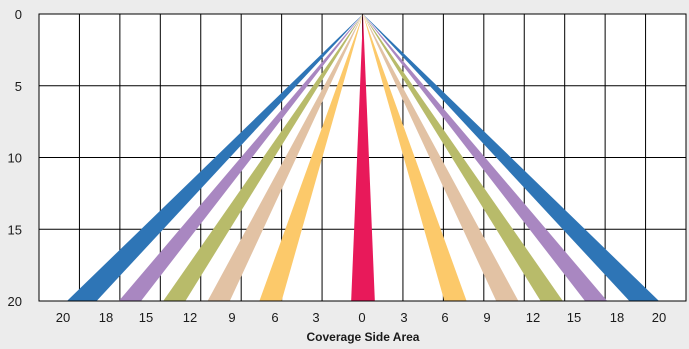  I want to click on y-tick-label: 10, so click(15, 158).